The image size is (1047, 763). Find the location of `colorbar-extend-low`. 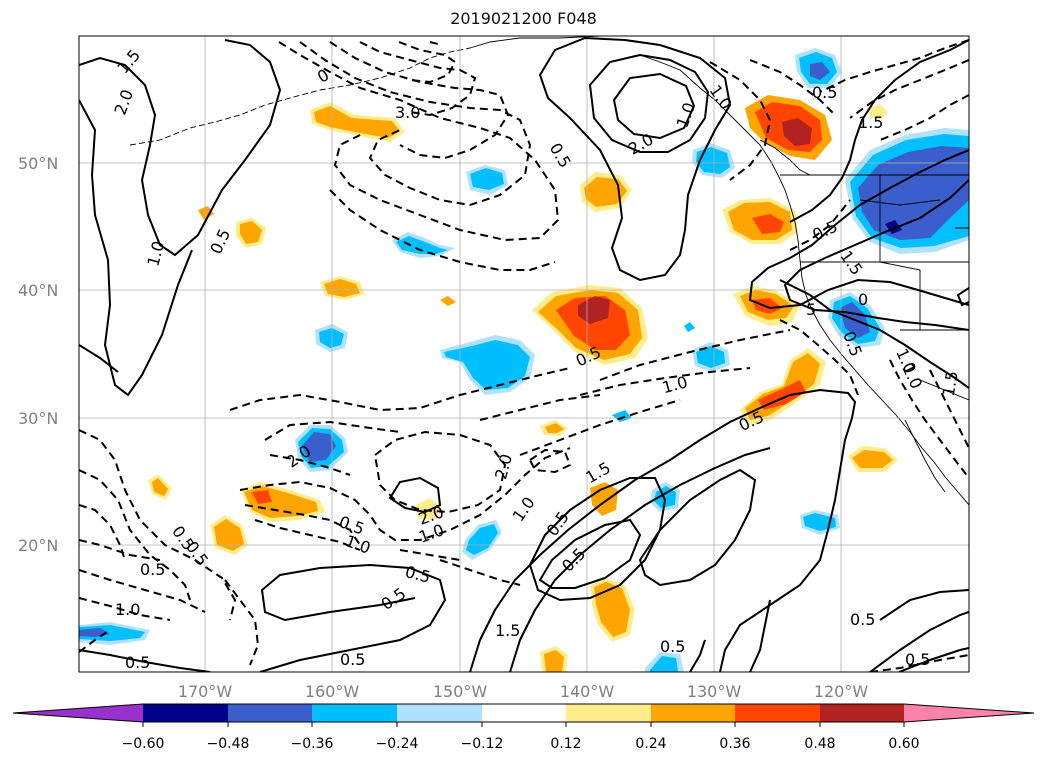

colorbar-extend-low is located at coordinates (78, 713).